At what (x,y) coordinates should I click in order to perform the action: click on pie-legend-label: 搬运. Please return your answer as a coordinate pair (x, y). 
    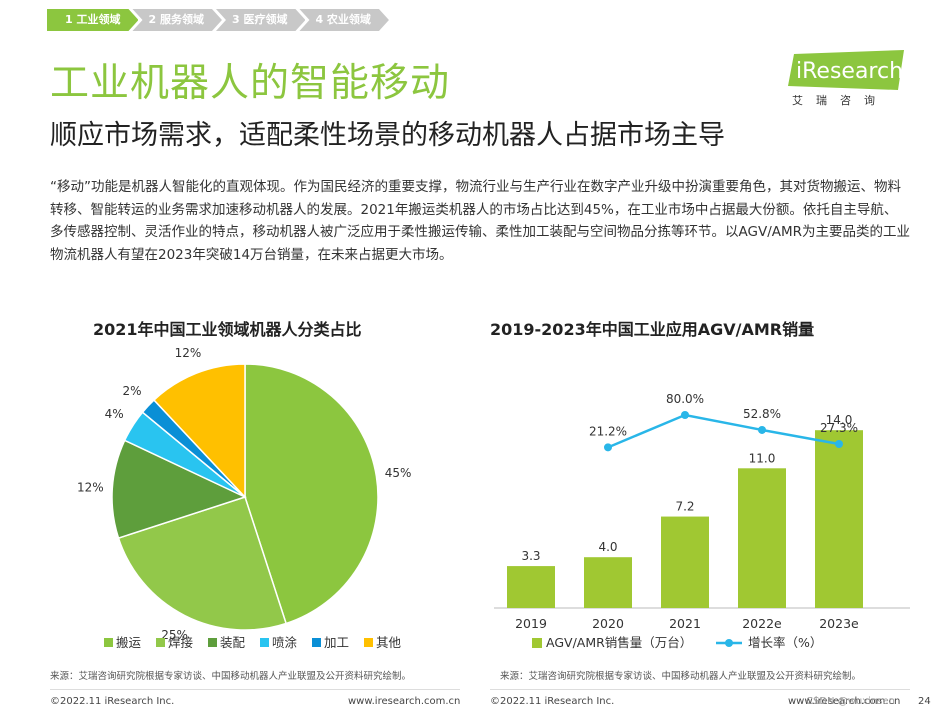
    Looking at the image, I should click on (129, 642).